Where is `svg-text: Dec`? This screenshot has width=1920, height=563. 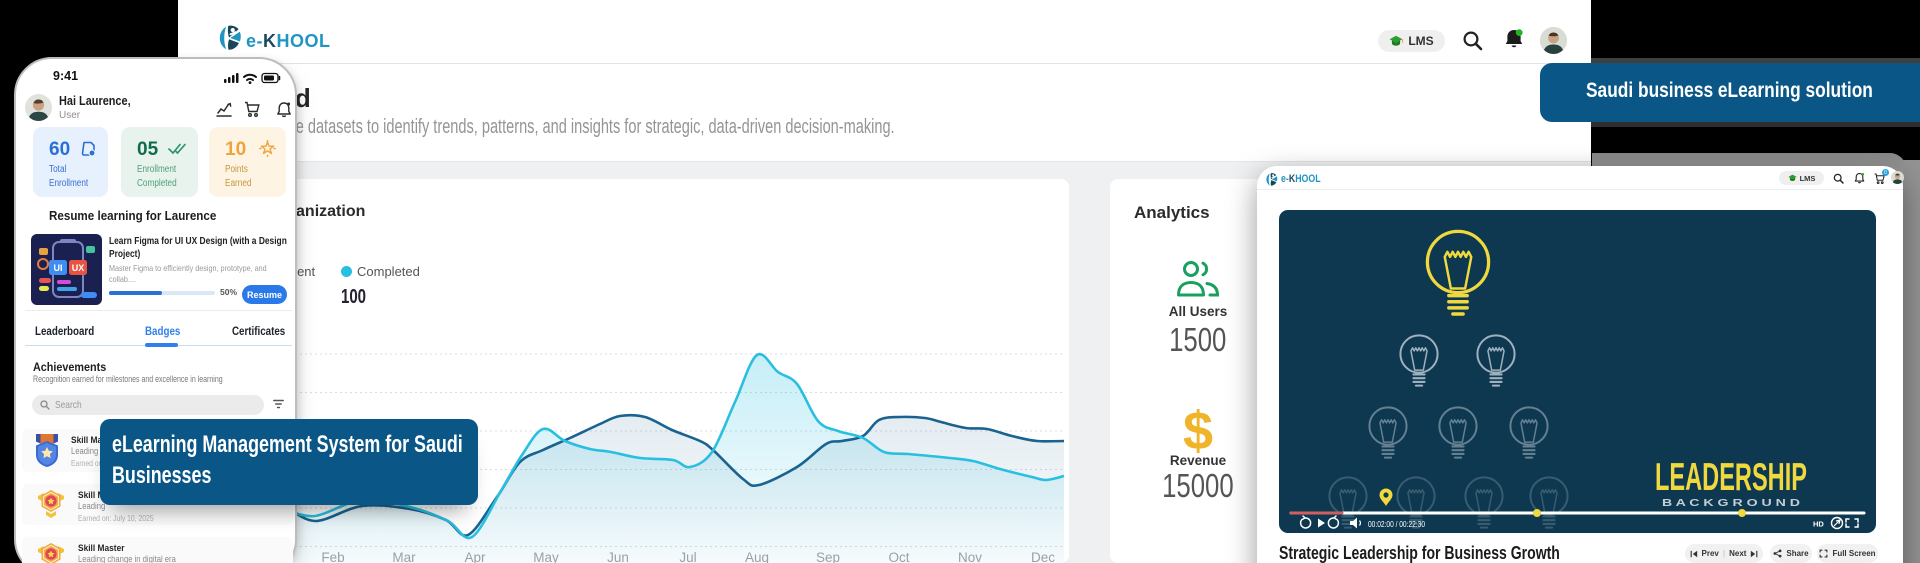
svg-text: Dec is located at coordinates (1043, 556).